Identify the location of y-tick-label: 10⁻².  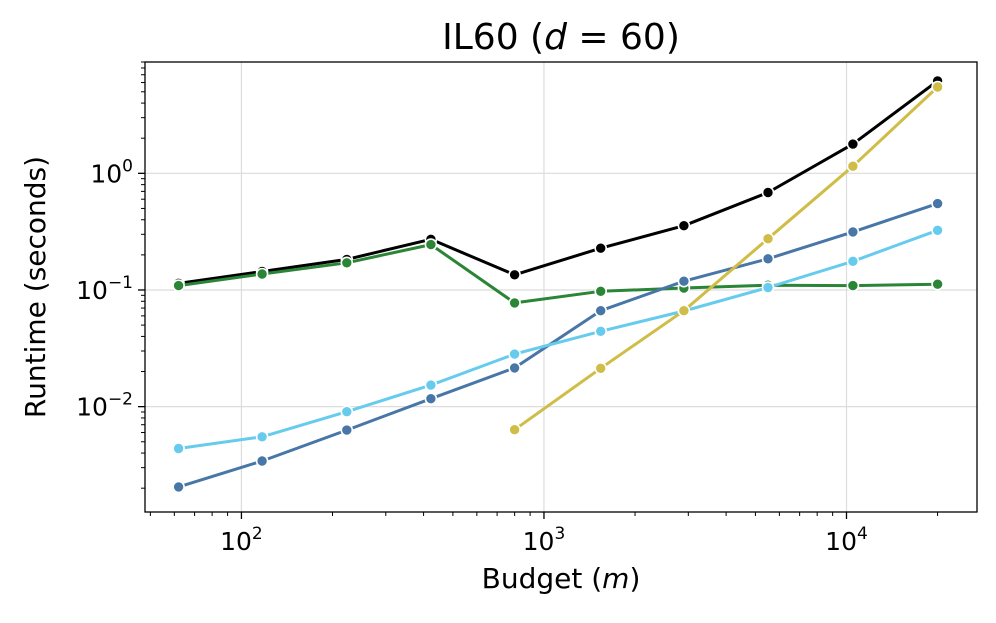
(104, 406).